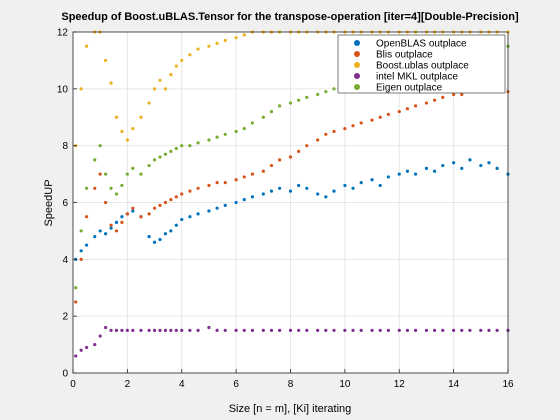 The width and height of the screenshot is (560, 420). Describe the element at coordinates (65, 374) in the screenshot. I see `y-tick-label: 0` at that location.